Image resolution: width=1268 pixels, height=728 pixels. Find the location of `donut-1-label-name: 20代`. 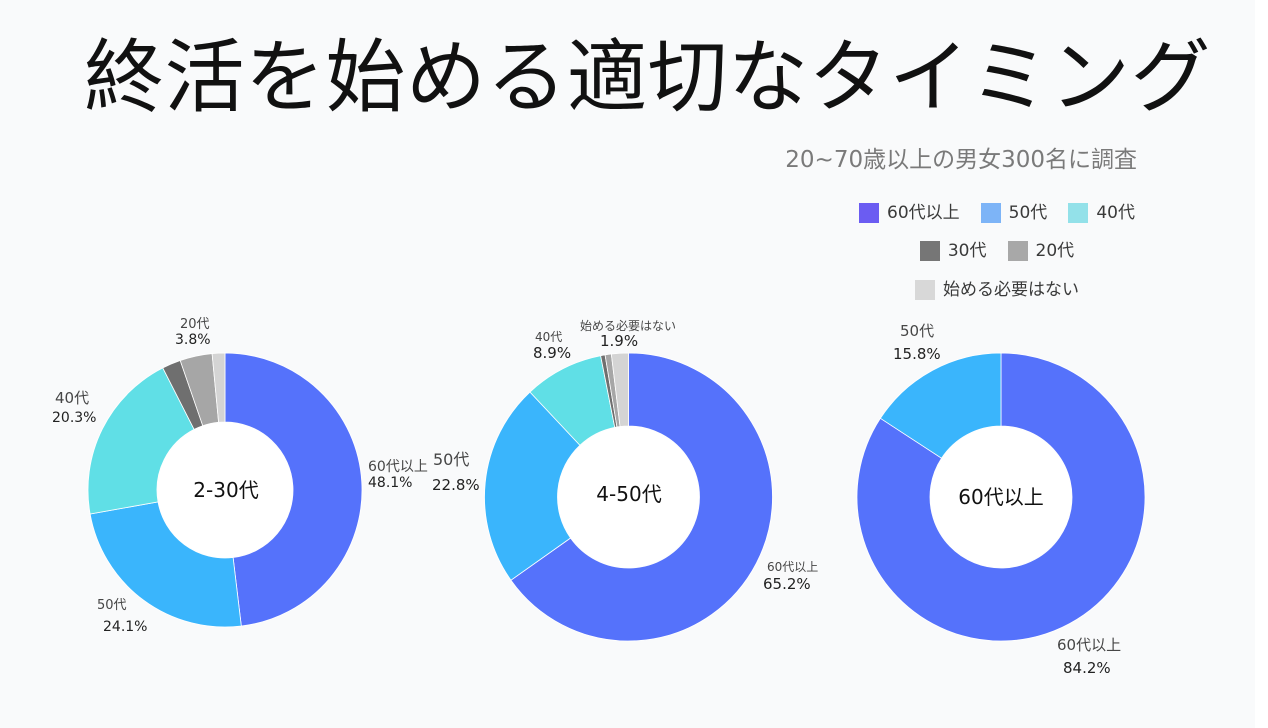

donut-1-label-name: 20代 is located at coordinates (195, 324).